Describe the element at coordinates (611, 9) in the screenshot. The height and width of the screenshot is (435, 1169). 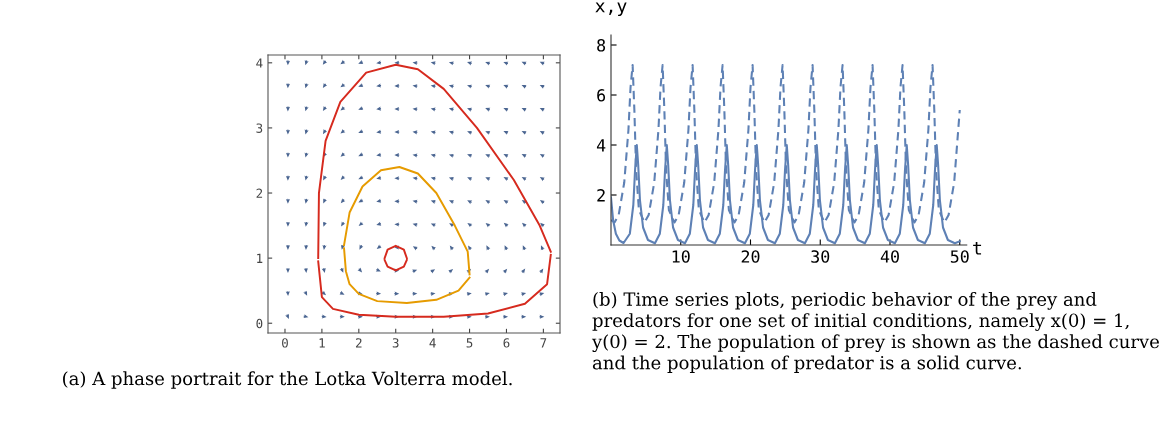
I see `y-axis-title: x,y` at that location.